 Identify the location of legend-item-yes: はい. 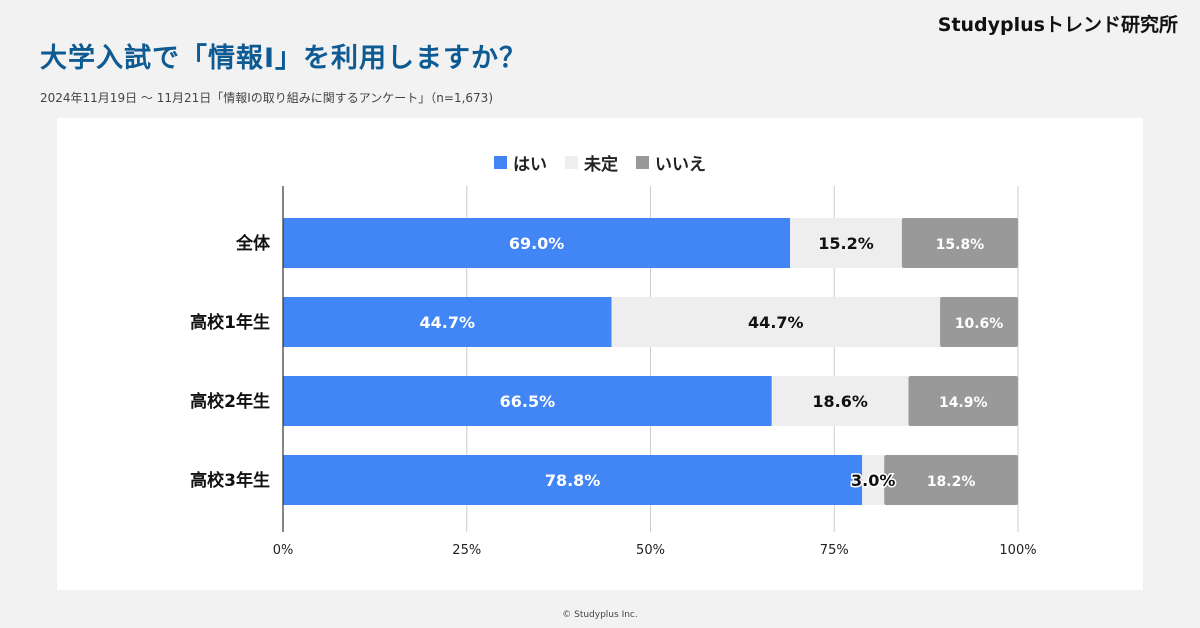
(520, 162).